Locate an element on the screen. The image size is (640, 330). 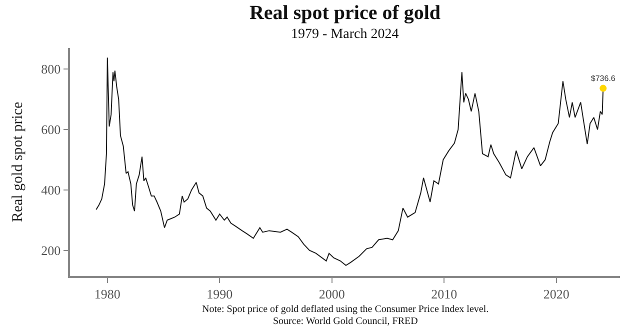
text: Note: Spot price of gold deflated using the Consumer Price Index level. is located at coordinates (345, 309).